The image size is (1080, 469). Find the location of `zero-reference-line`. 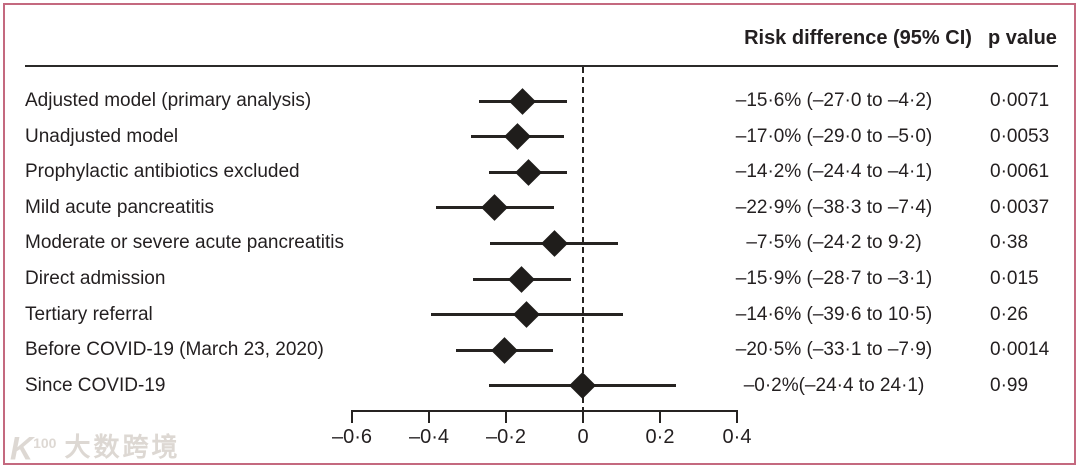

zero-reference-line is located at coordinates (583, 238).